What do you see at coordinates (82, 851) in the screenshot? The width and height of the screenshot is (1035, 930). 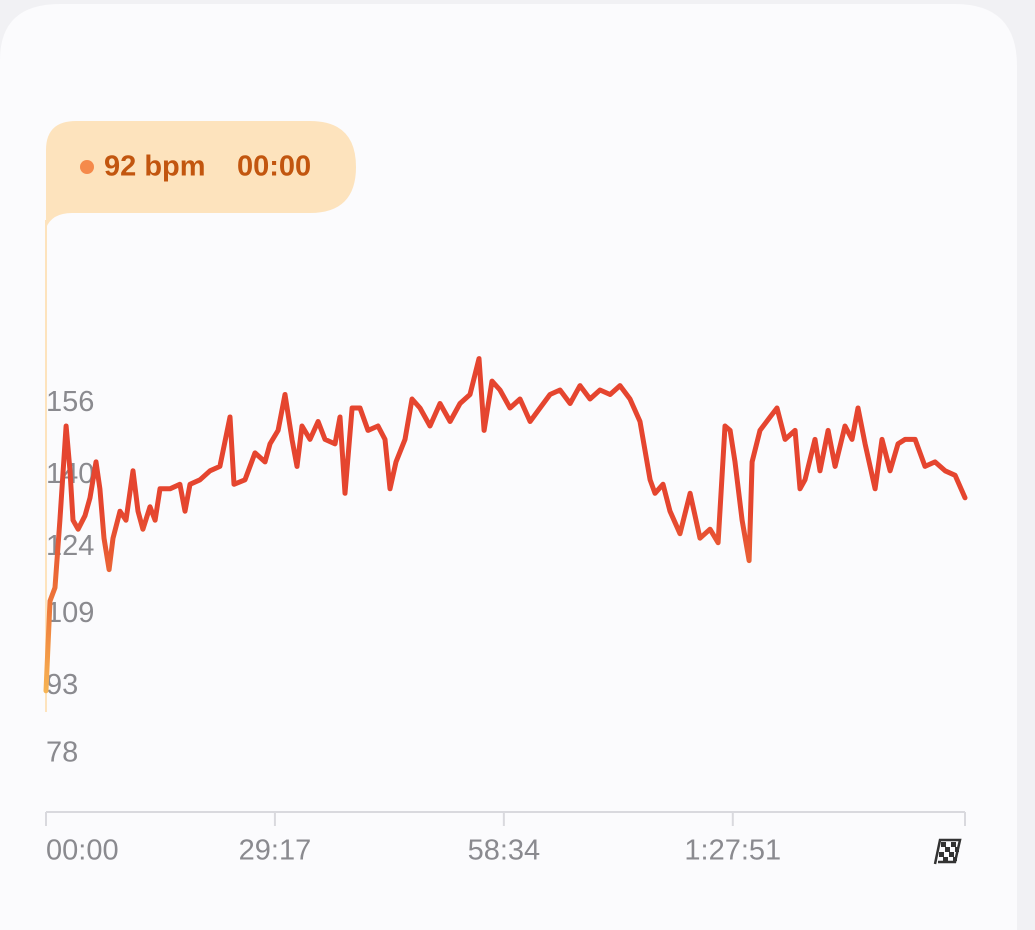 I see `x-tick-label: 00:00` at bounding box center [82, 851].